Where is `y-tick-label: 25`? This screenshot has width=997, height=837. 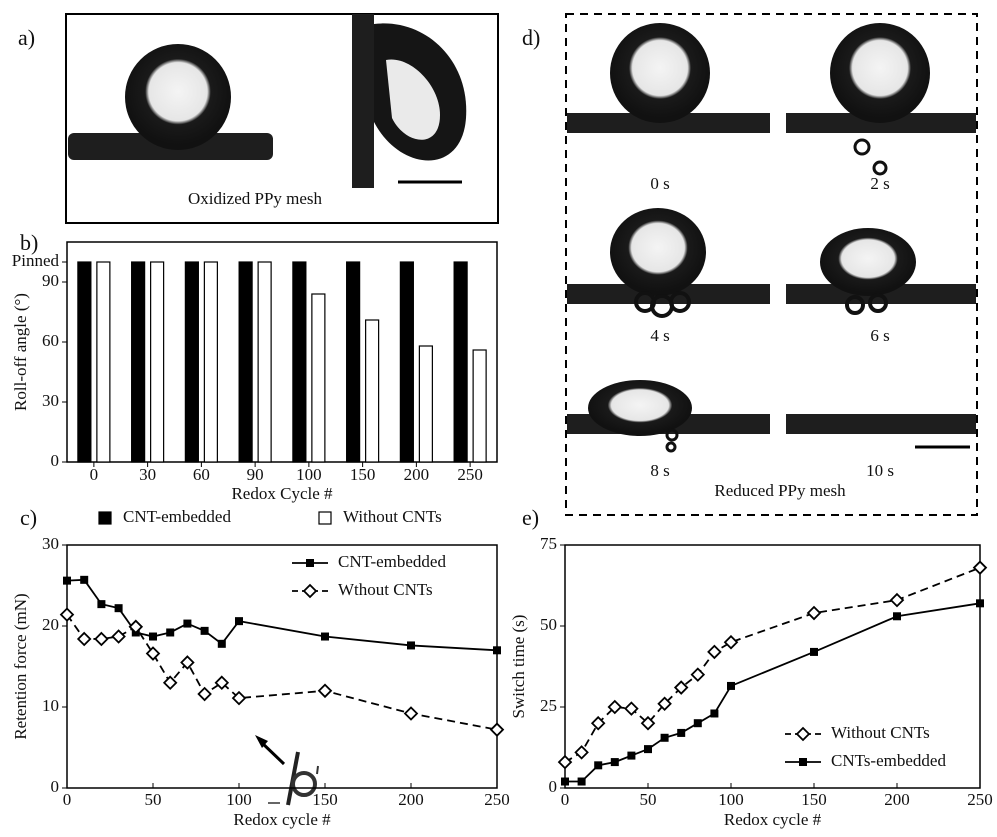
y-tick-label: 25 is located at coordinates (548, 705).